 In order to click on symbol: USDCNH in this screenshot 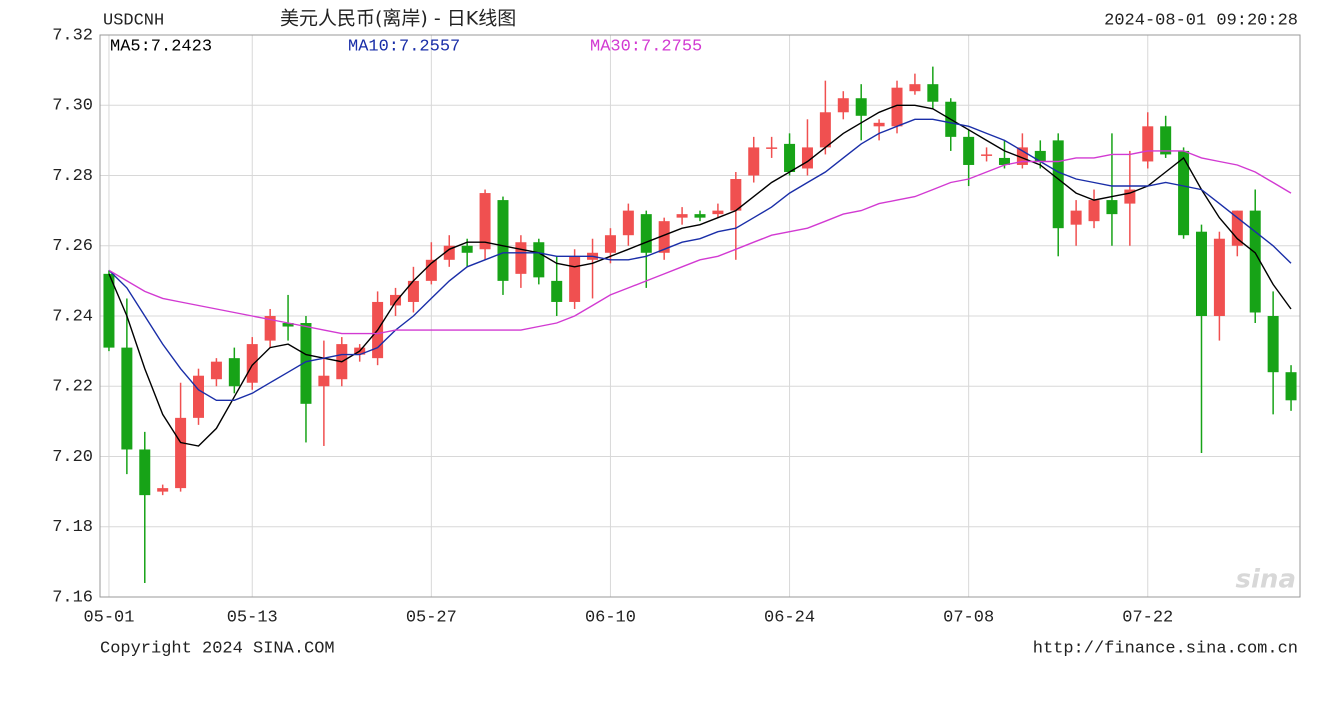, I will do `click(133, 20)`.